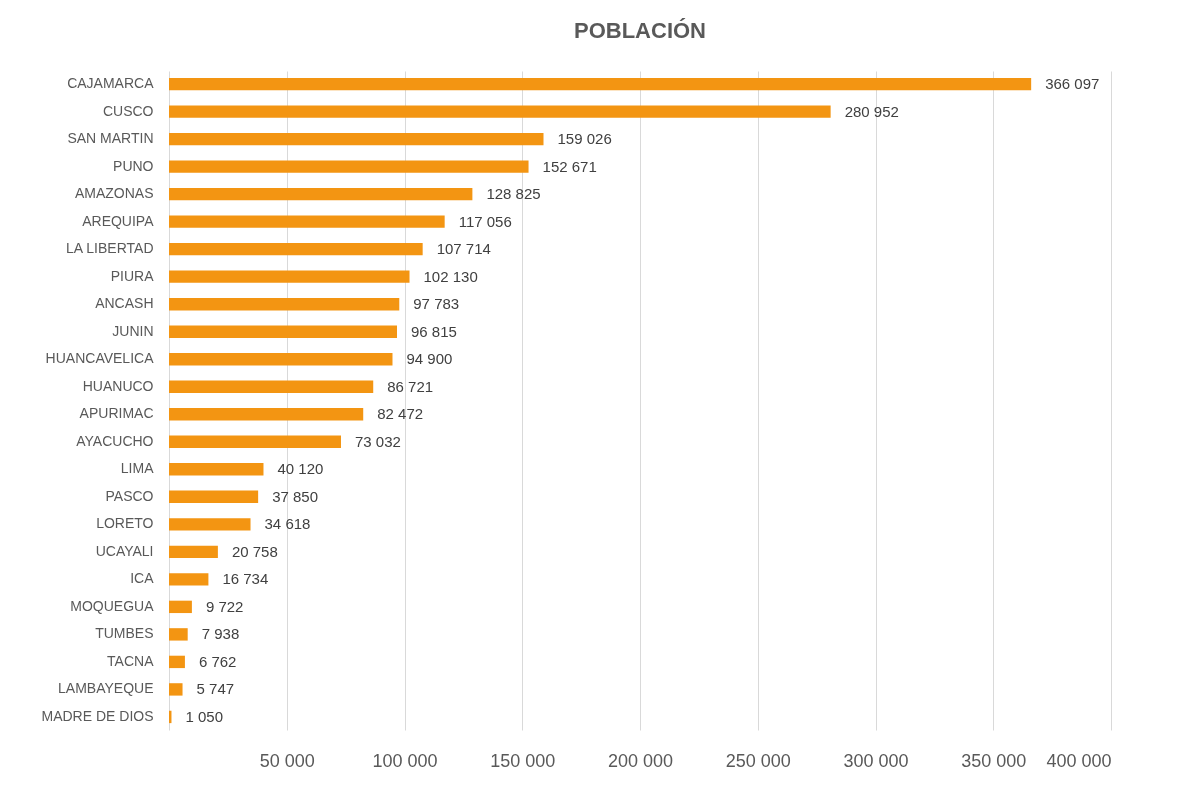  Describe the element at coordinates (97, 715) in the screenshot. I see `y-tick-label: MADRE DE DIOS` at that location.